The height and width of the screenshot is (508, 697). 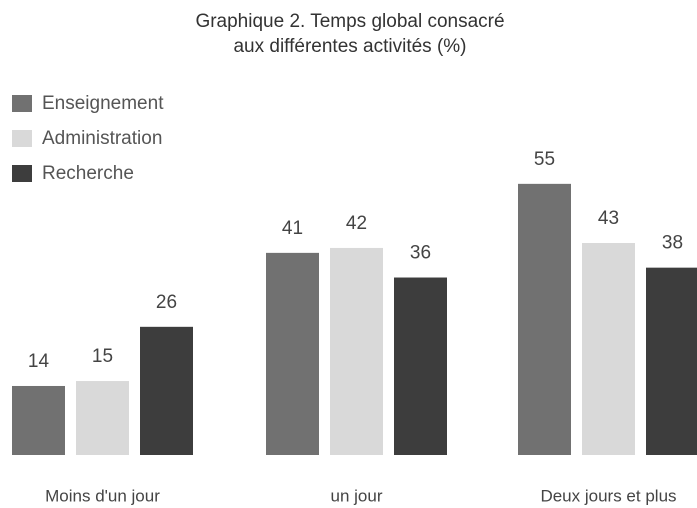 What do you see at coordinates (357, 495) in the screenshot?
I see `x-tick-label: un jour` at bounding box center [357, 495].